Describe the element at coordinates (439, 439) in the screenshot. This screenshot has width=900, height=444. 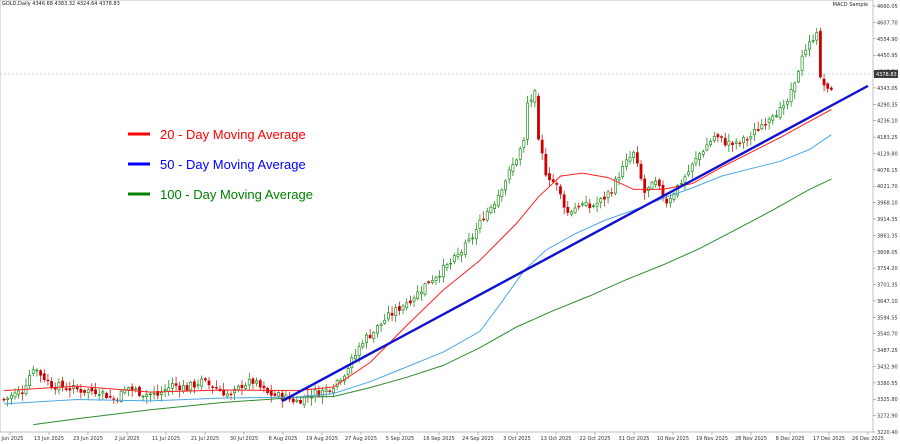
I see `x-tick-label: 16 Sep 2025` at that location.